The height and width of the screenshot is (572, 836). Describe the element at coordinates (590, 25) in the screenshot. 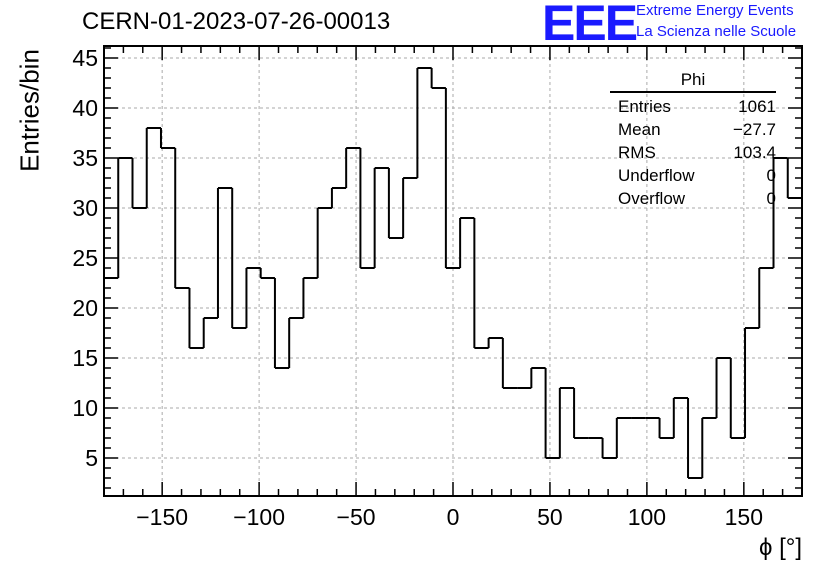

I see `eee-logo: EEE` at that location.